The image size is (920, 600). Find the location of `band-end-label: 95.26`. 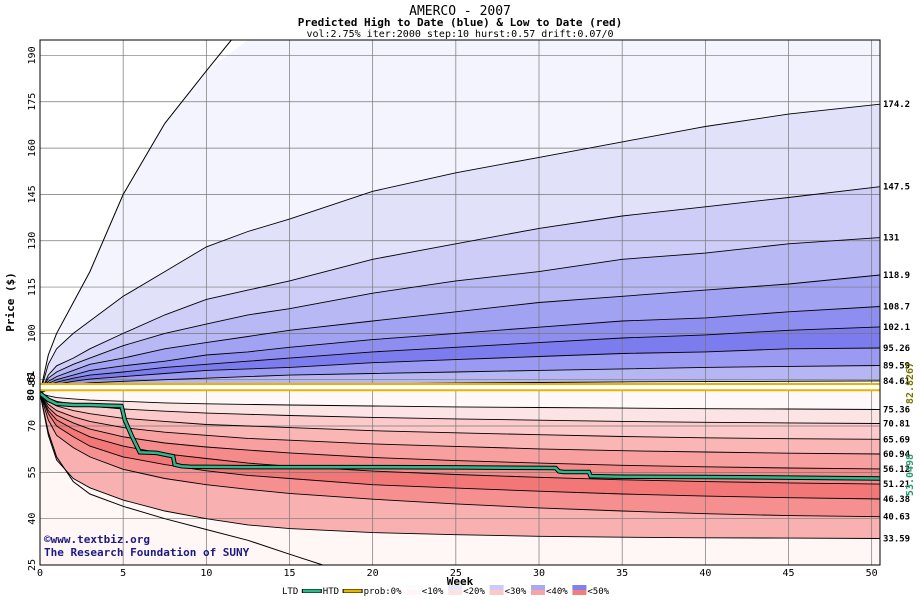

band-end-label: 95.26 is located at coordinates (896, 349).